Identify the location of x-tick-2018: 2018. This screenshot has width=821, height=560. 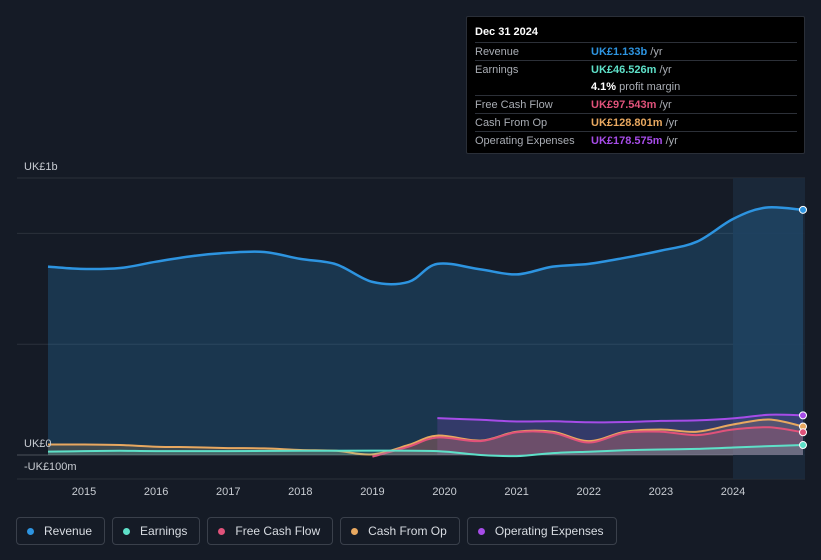
(300, 492).